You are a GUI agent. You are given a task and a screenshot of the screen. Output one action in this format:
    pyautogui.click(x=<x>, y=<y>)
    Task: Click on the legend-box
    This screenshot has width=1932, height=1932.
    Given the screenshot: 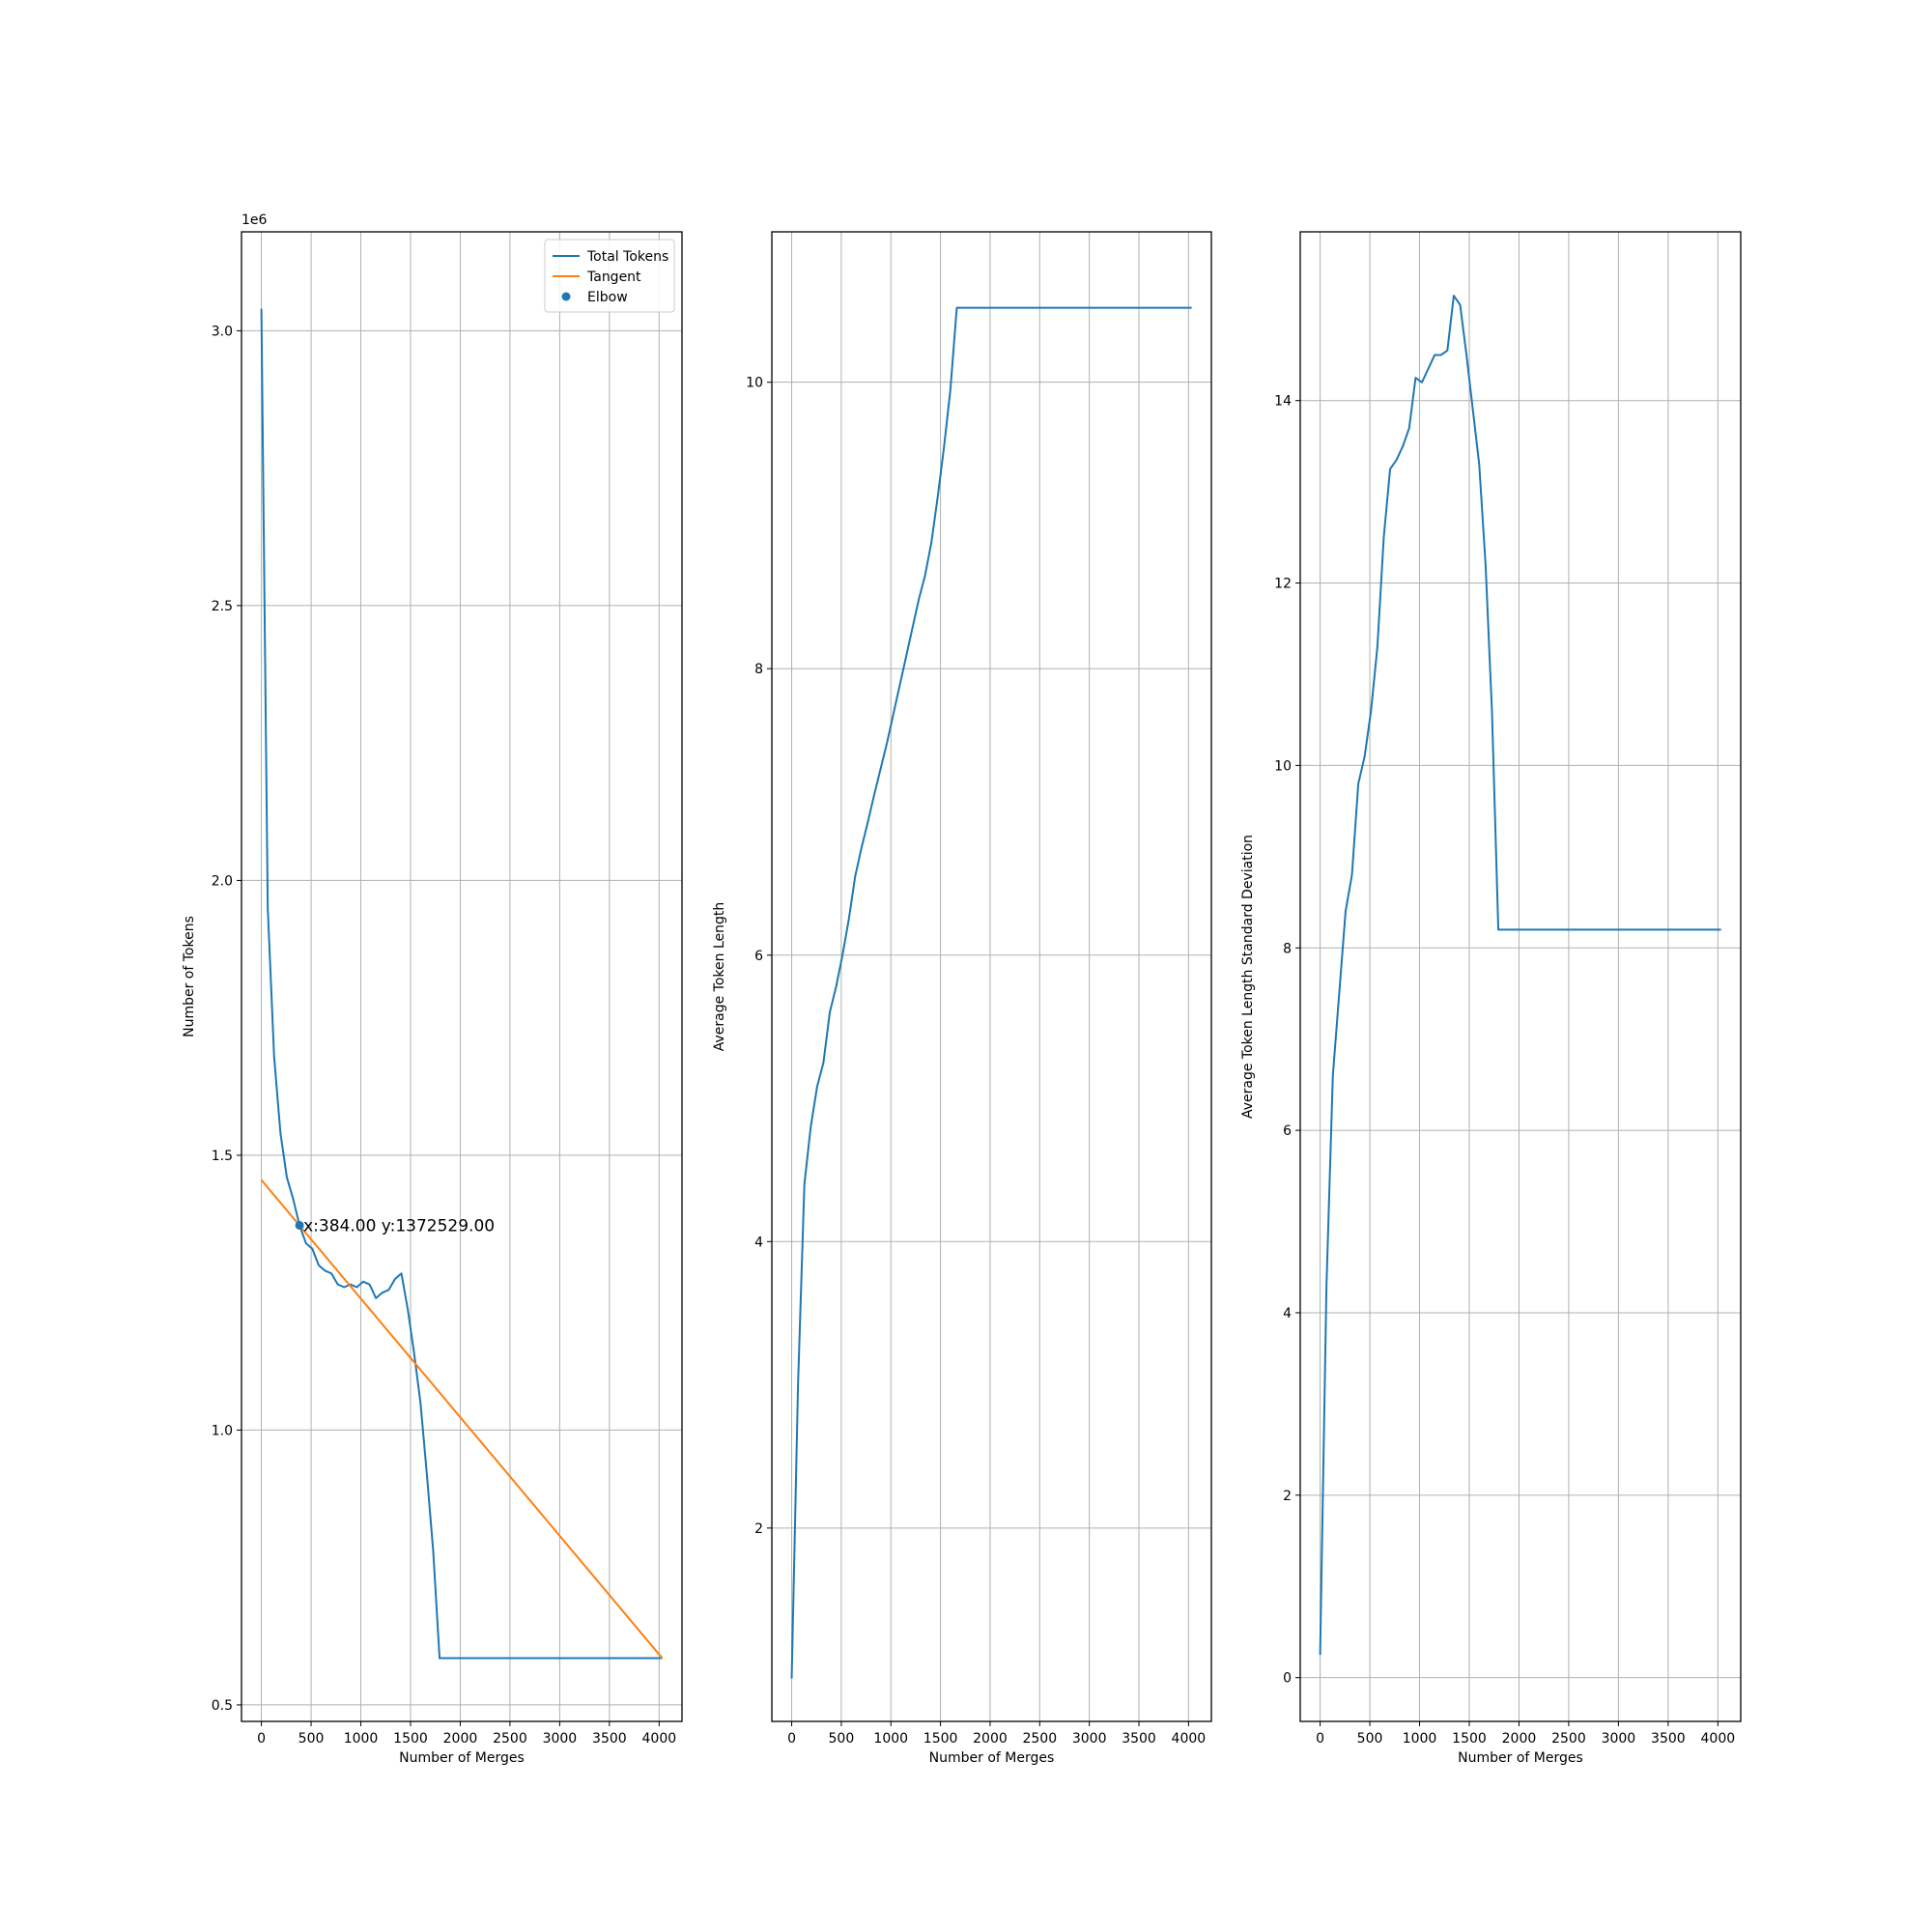 What is the action you would take?
    pyautogui.click(x=609, y=276)
    